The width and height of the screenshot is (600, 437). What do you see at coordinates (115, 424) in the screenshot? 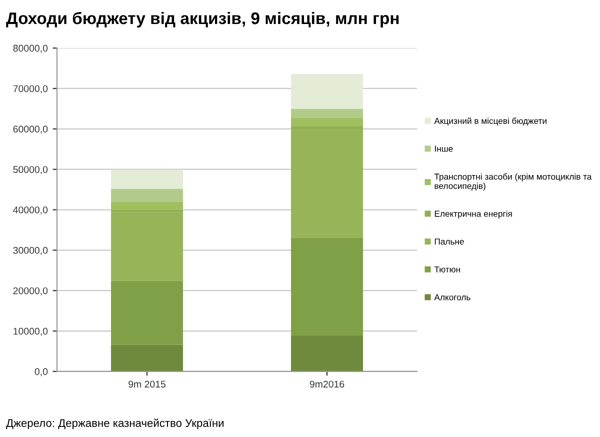
I see `text: Джерело: Державне казначейство України` at bounding box center [115, 424].